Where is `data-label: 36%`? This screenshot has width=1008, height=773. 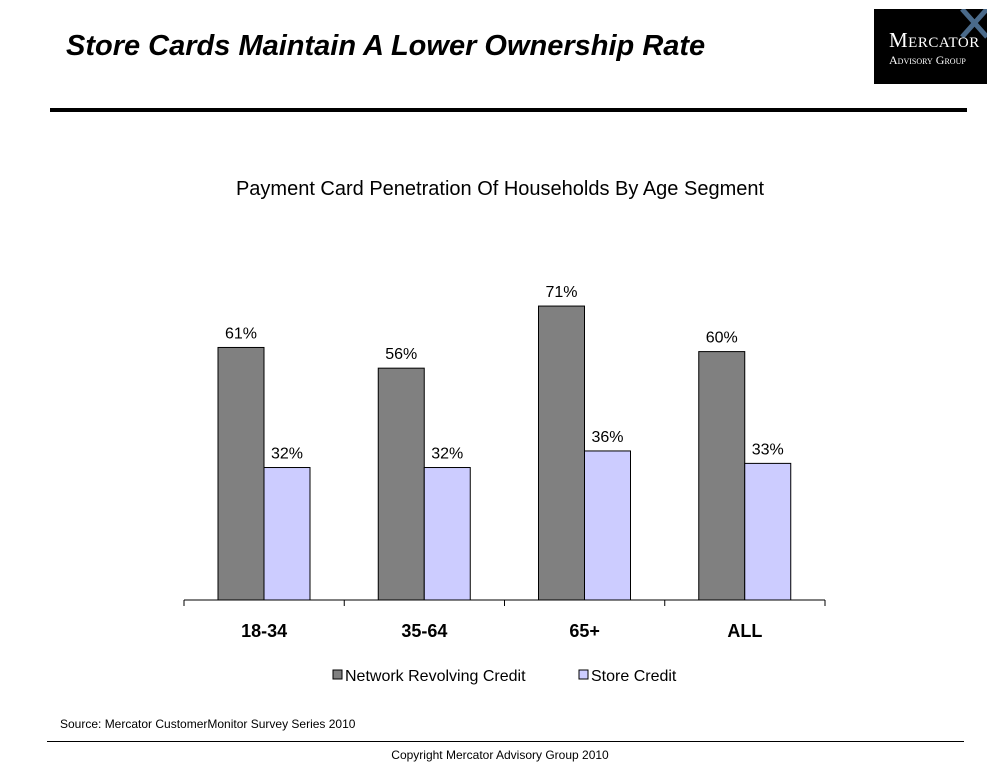
data-label: 36% is located at coordinates (607, 437).